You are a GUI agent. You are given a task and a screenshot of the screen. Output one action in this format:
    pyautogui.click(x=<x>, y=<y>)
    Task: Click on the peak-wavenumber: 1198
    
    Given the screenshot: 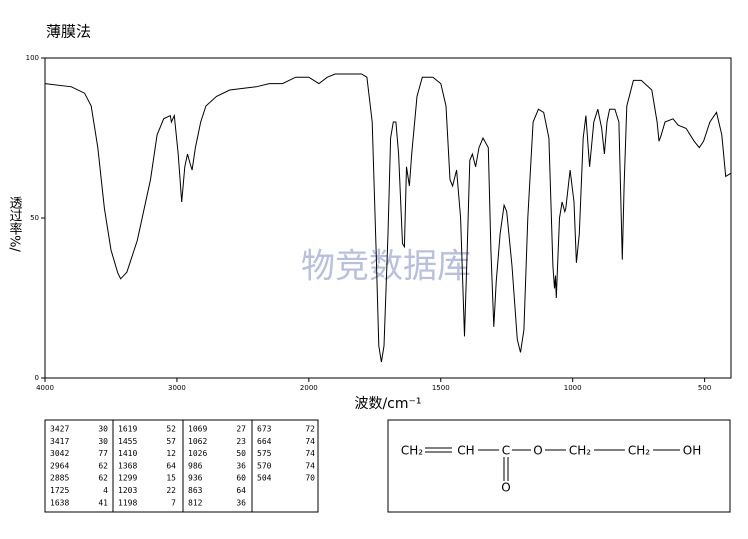 What is the action you would take?
    pyautogui.click(x=127, y=502)
    